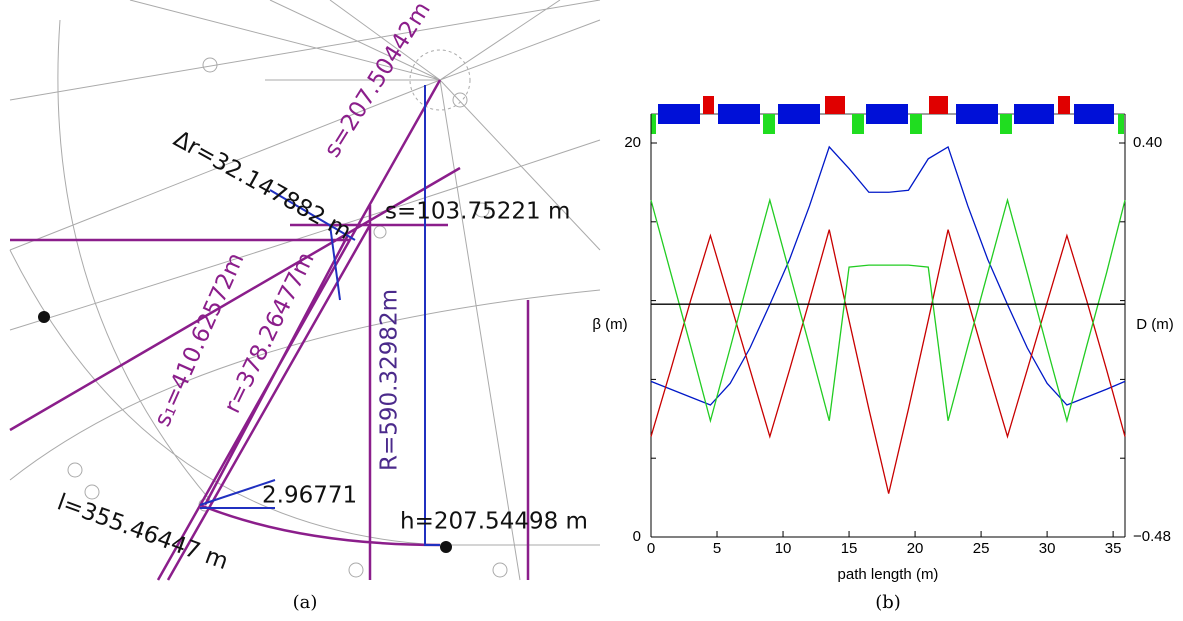  I want to click on annotation: h=207.54498 m, so click(494, 522).